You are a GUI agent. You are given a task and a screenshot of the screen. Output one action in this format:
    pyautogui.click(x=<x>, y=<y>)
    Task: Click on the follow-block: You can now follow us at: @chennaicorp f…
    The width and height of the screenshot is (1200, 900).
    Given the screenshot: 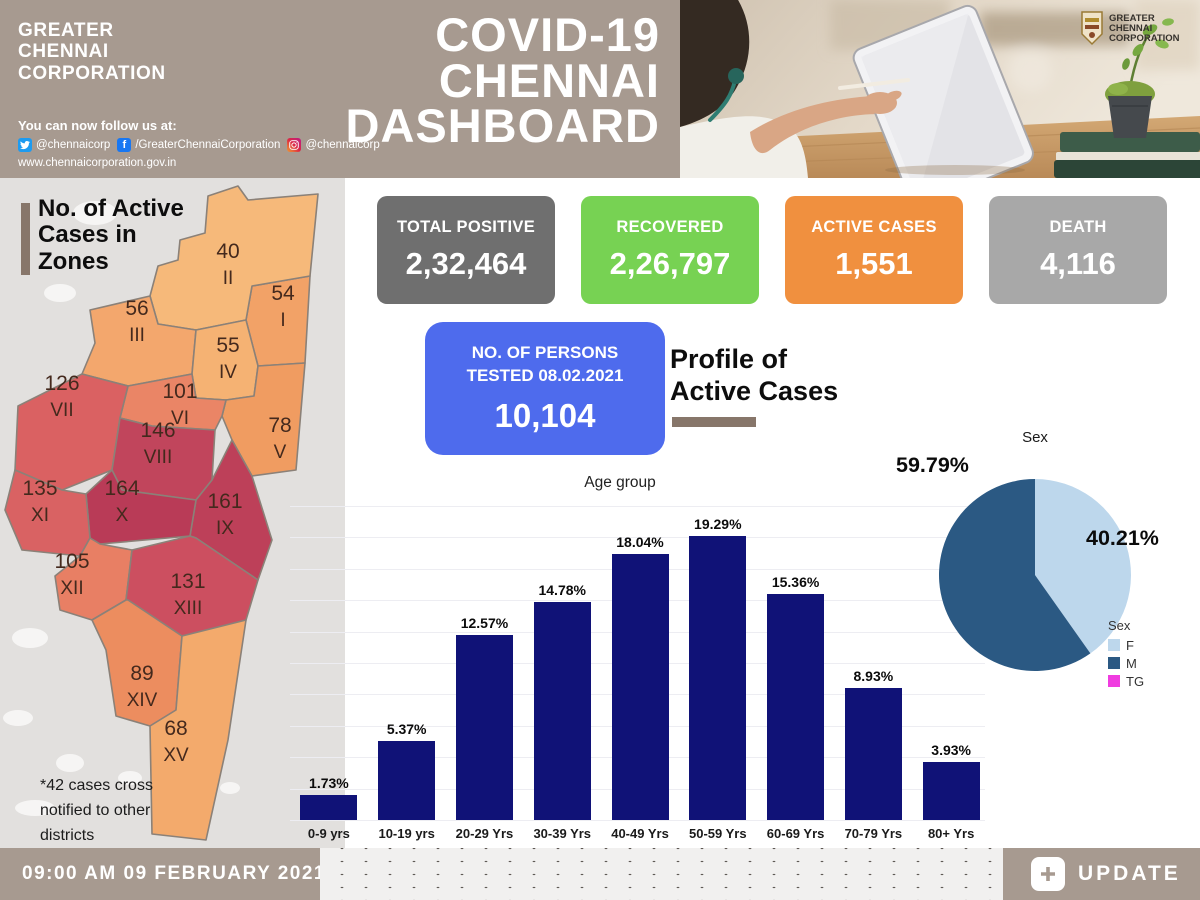 What is the action you would take?
    pyautogui.click(x=199, y=143)
    